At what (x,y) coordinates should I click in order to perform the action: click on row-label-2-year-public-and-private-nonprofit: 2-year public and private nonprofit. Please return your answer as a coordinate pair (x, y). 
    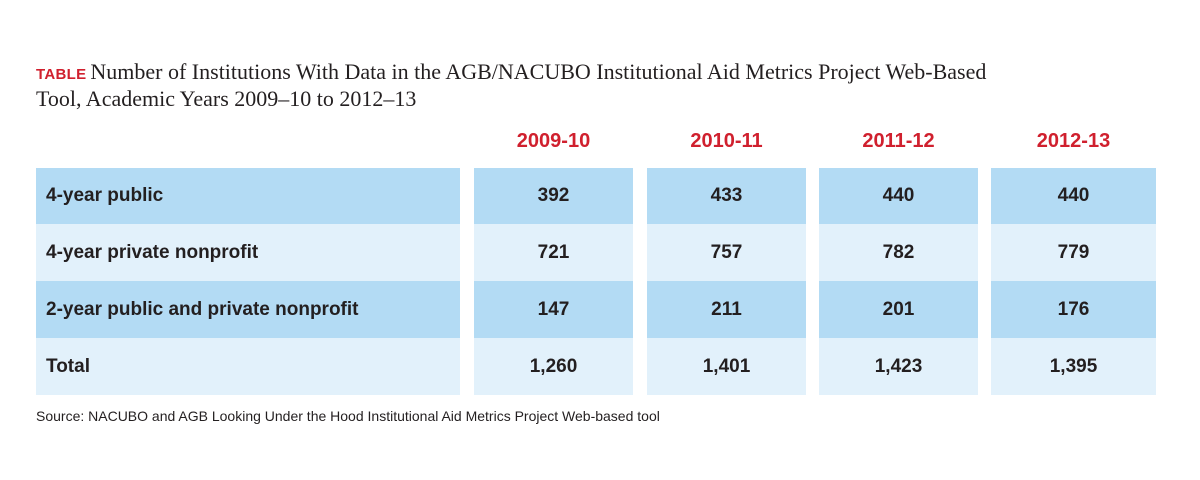
    Looking at the image, I should click on (248, 309).